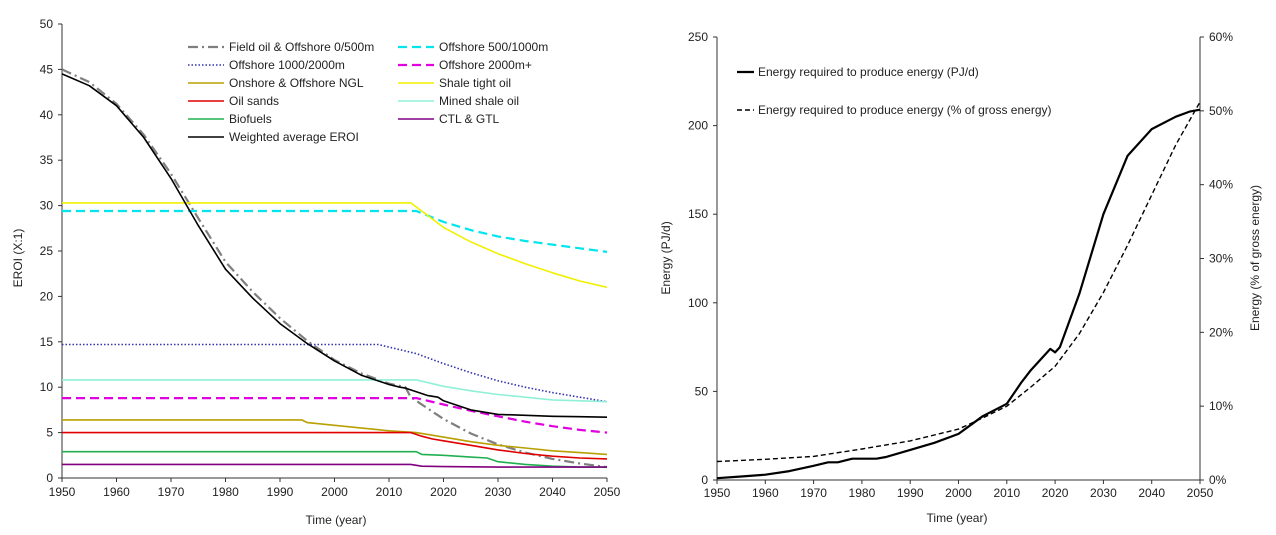  I want to click on energy-x-tick-label: 1990, so click(910, 493).